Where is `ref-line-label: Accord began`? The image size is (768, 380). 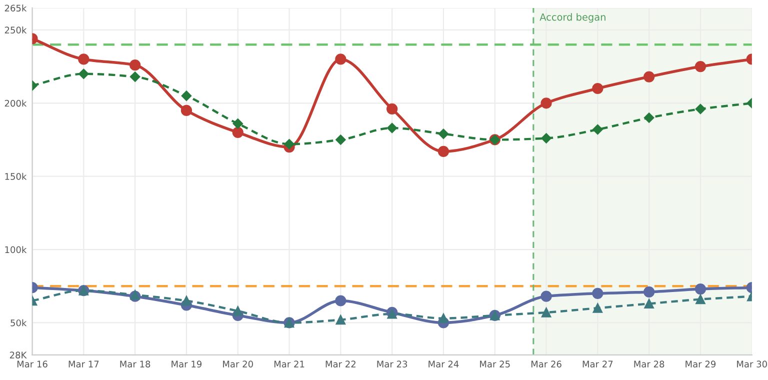 ref-line-label: Accord began is located at coordinates (573, 18).